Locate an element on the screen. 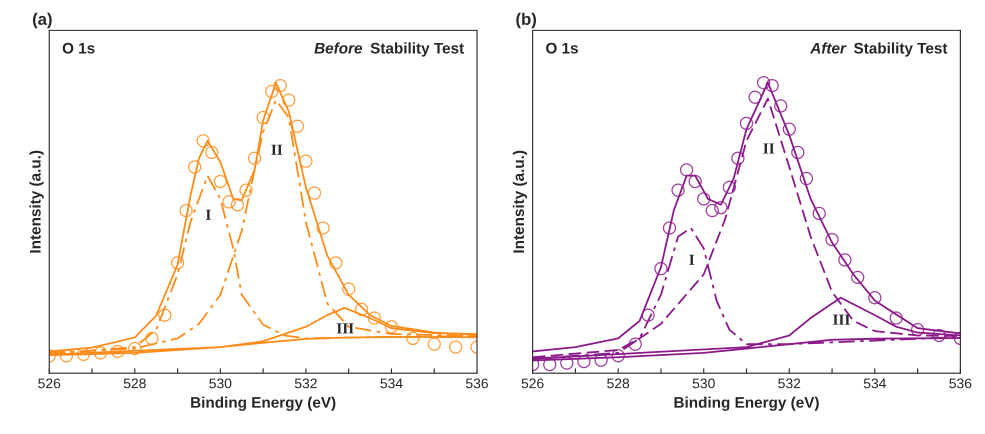 Image resolution: width=985 pixels, height=434 pixels. text: Before Stability Test is located at coordinates (389, 49).